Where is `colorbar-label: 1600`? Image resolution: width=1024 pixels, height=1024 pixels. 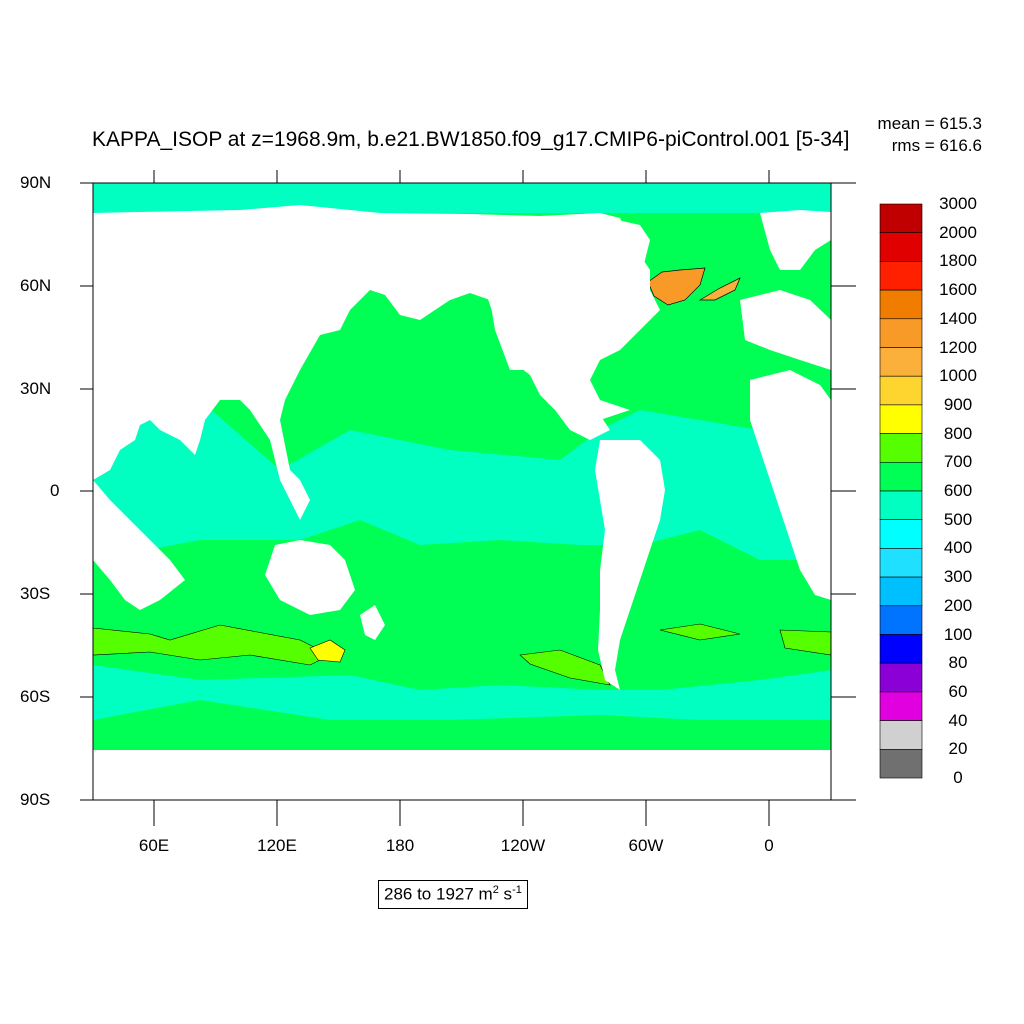 colorbar-label: 1600 is located at coordinates (958, 290).